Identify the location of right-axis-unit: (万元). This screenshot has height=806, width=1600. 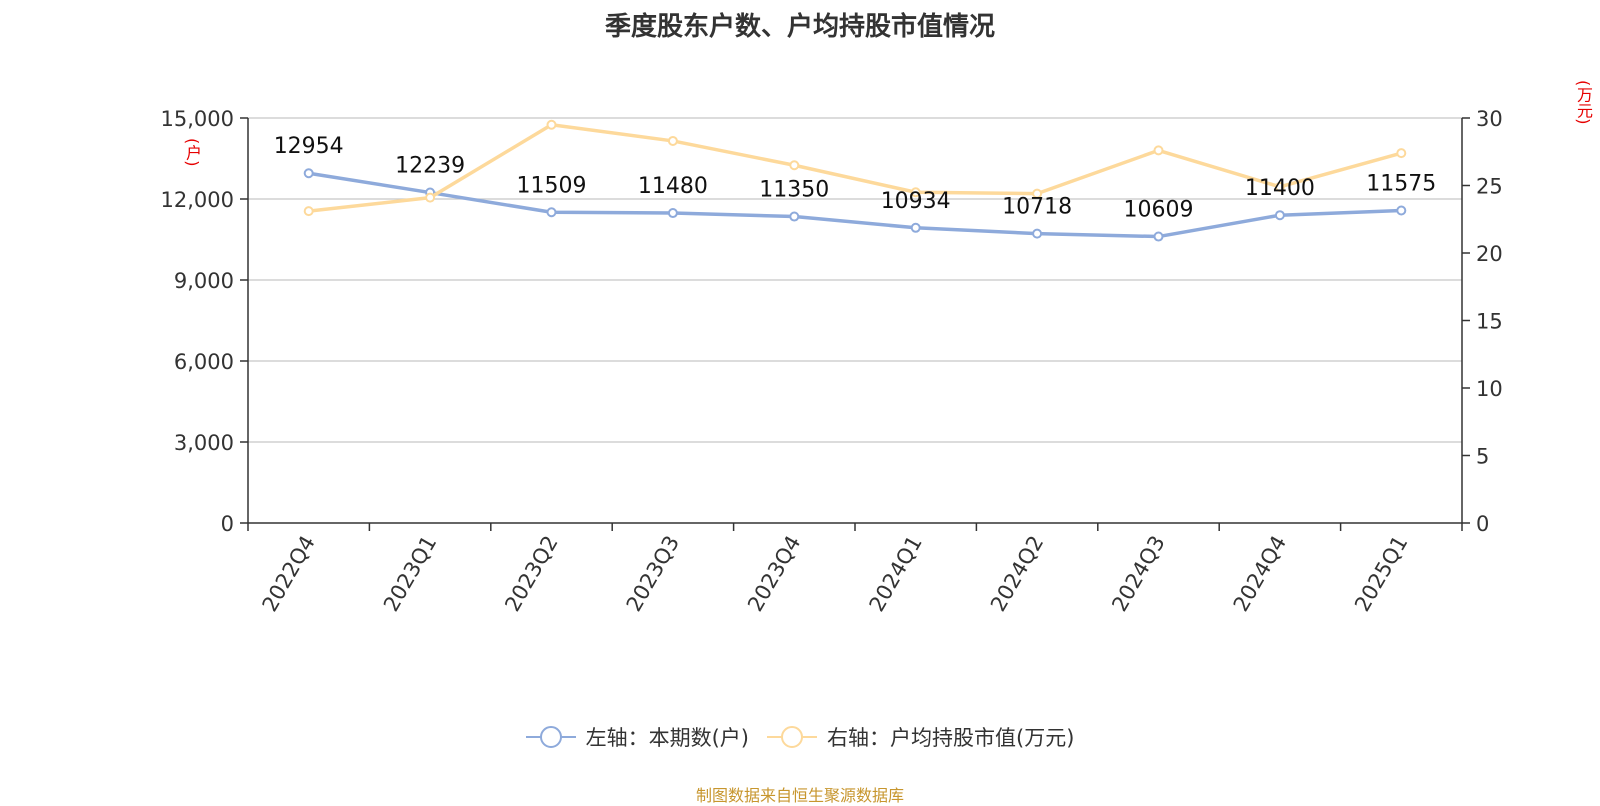
(1583, 102).